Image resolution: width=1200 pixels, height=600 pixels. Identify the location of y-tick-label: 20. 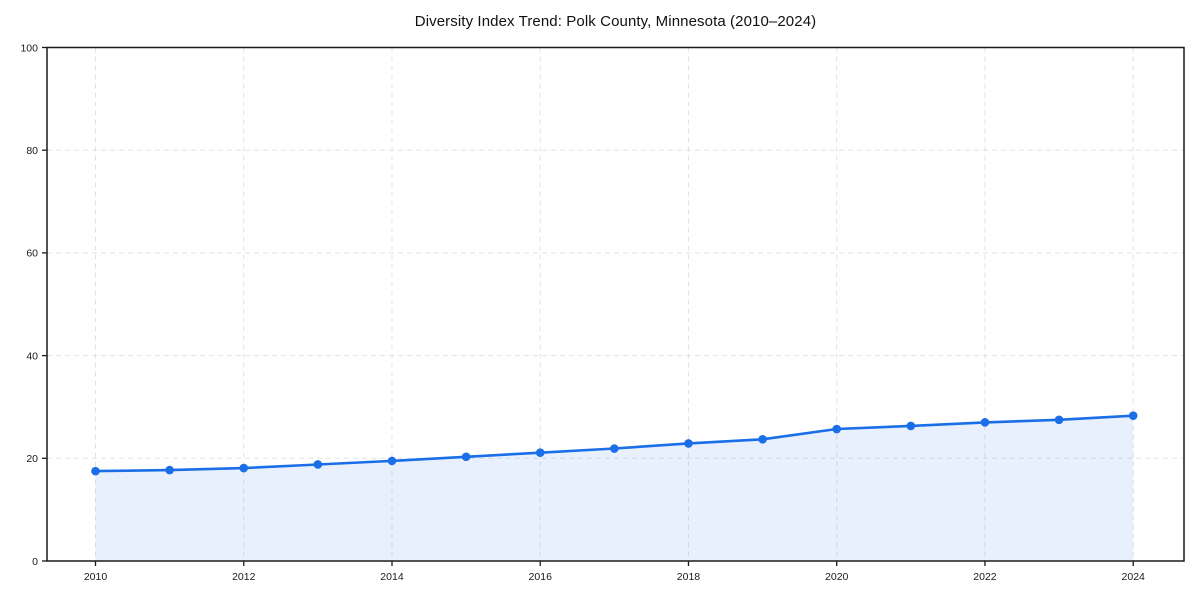
(32, 459).